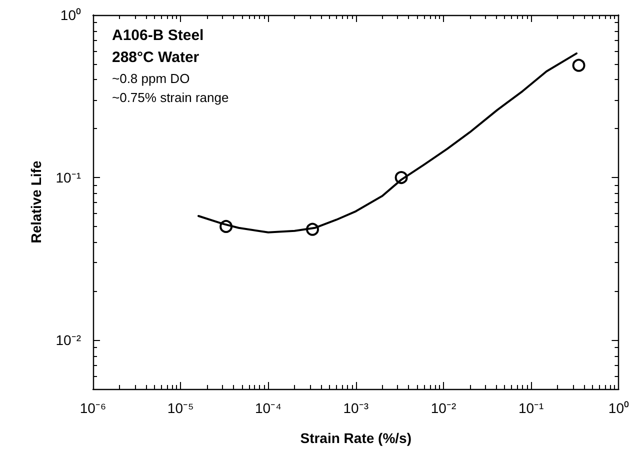 The image size is (632, 458). I want to click on annotation: A106-B Steel, so click(158, 35).